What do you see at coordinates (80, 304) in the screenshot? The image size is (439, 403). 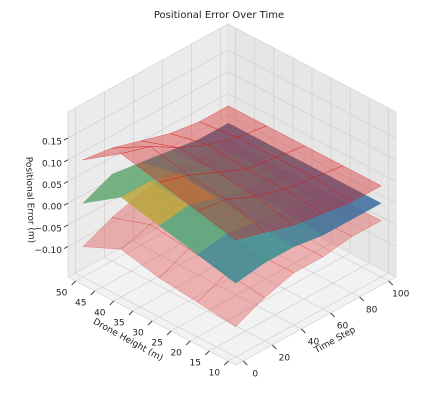 I see `y-tick-label: 45` at bounding box center [80, 304].